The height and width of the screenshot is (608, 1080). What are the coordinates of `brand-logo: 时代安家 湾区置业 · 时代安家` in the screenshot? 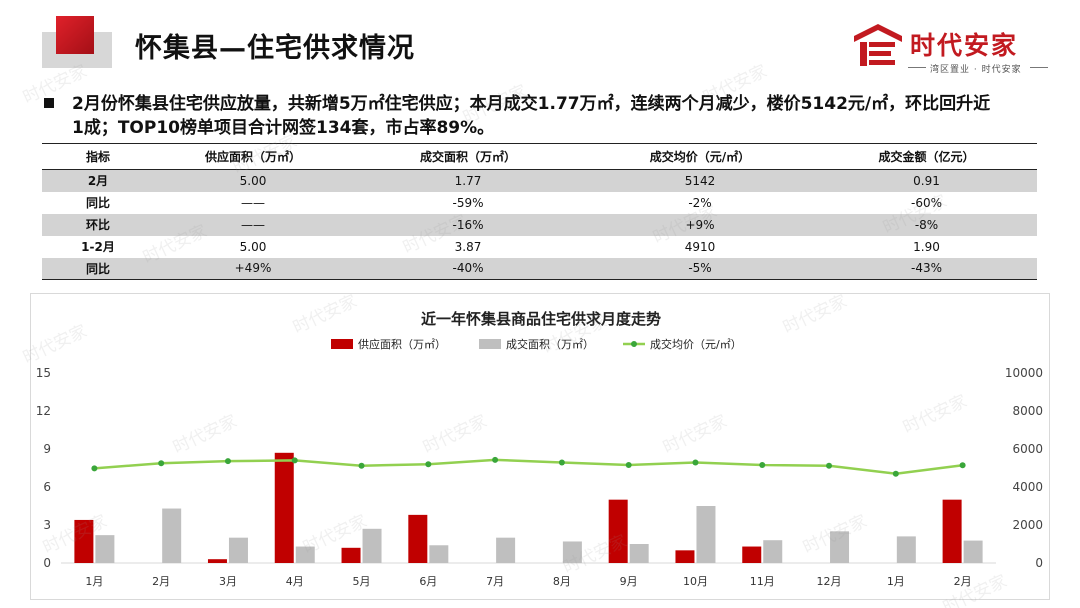 It's located at (952, 50).